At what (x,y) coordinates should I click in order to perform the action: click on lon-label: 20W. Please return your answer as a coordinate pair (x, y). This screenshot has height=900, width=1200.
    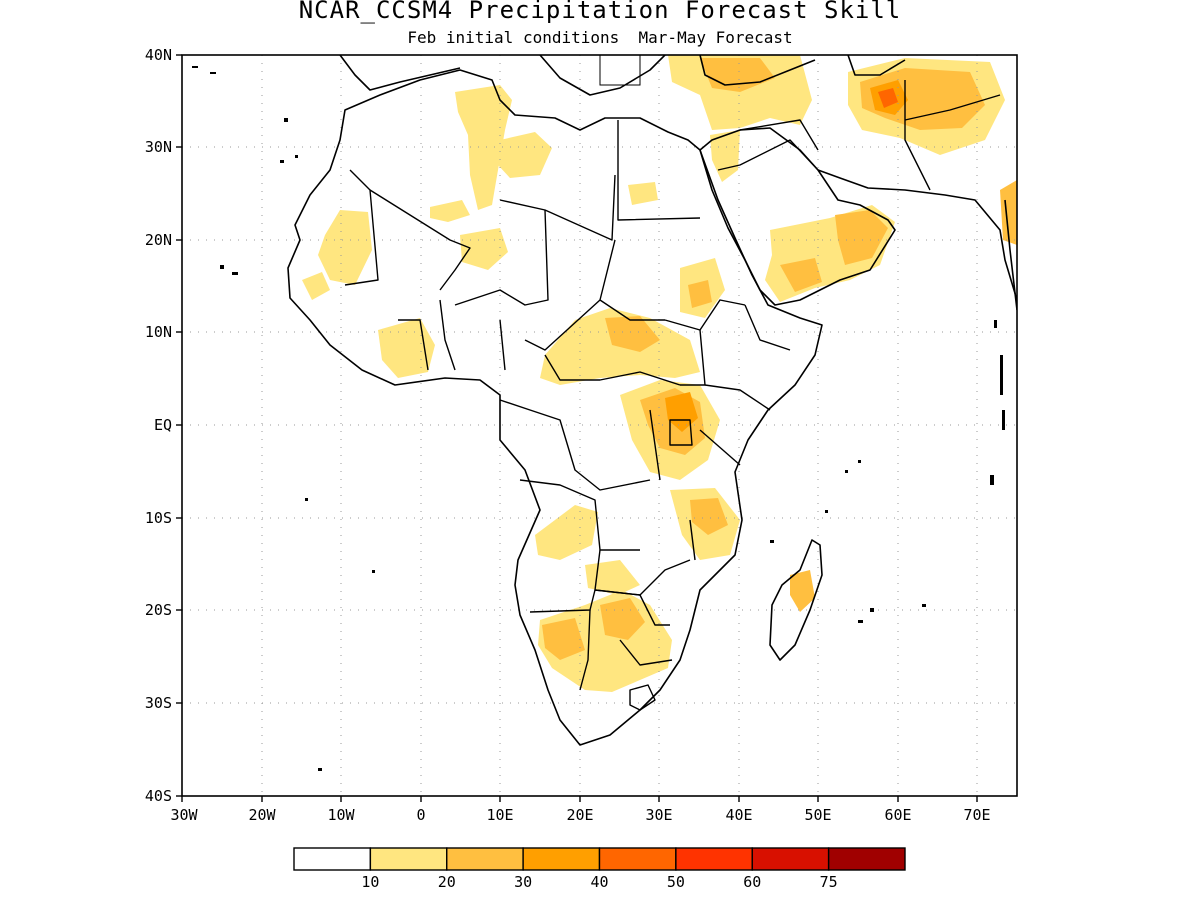
    Looking at the image, I should click on (262, 815).